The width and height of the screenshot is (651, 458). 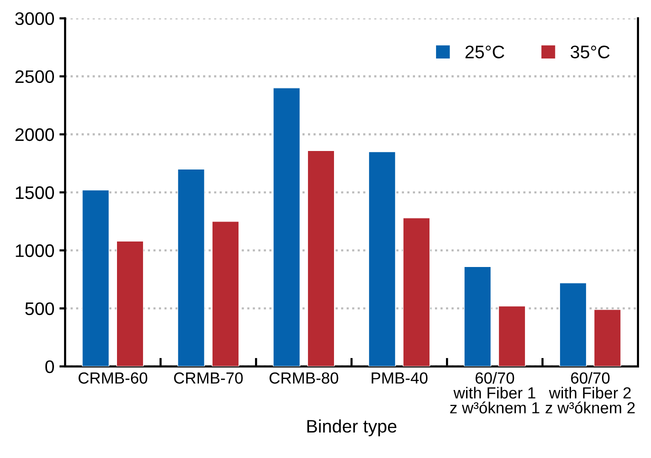 What do you see at coordinates (495, 393) in the screenshot?
I see `x-tick-label: 60/70 with Fiber 1 z w³óknem 1` at bounding box center [495, 393].